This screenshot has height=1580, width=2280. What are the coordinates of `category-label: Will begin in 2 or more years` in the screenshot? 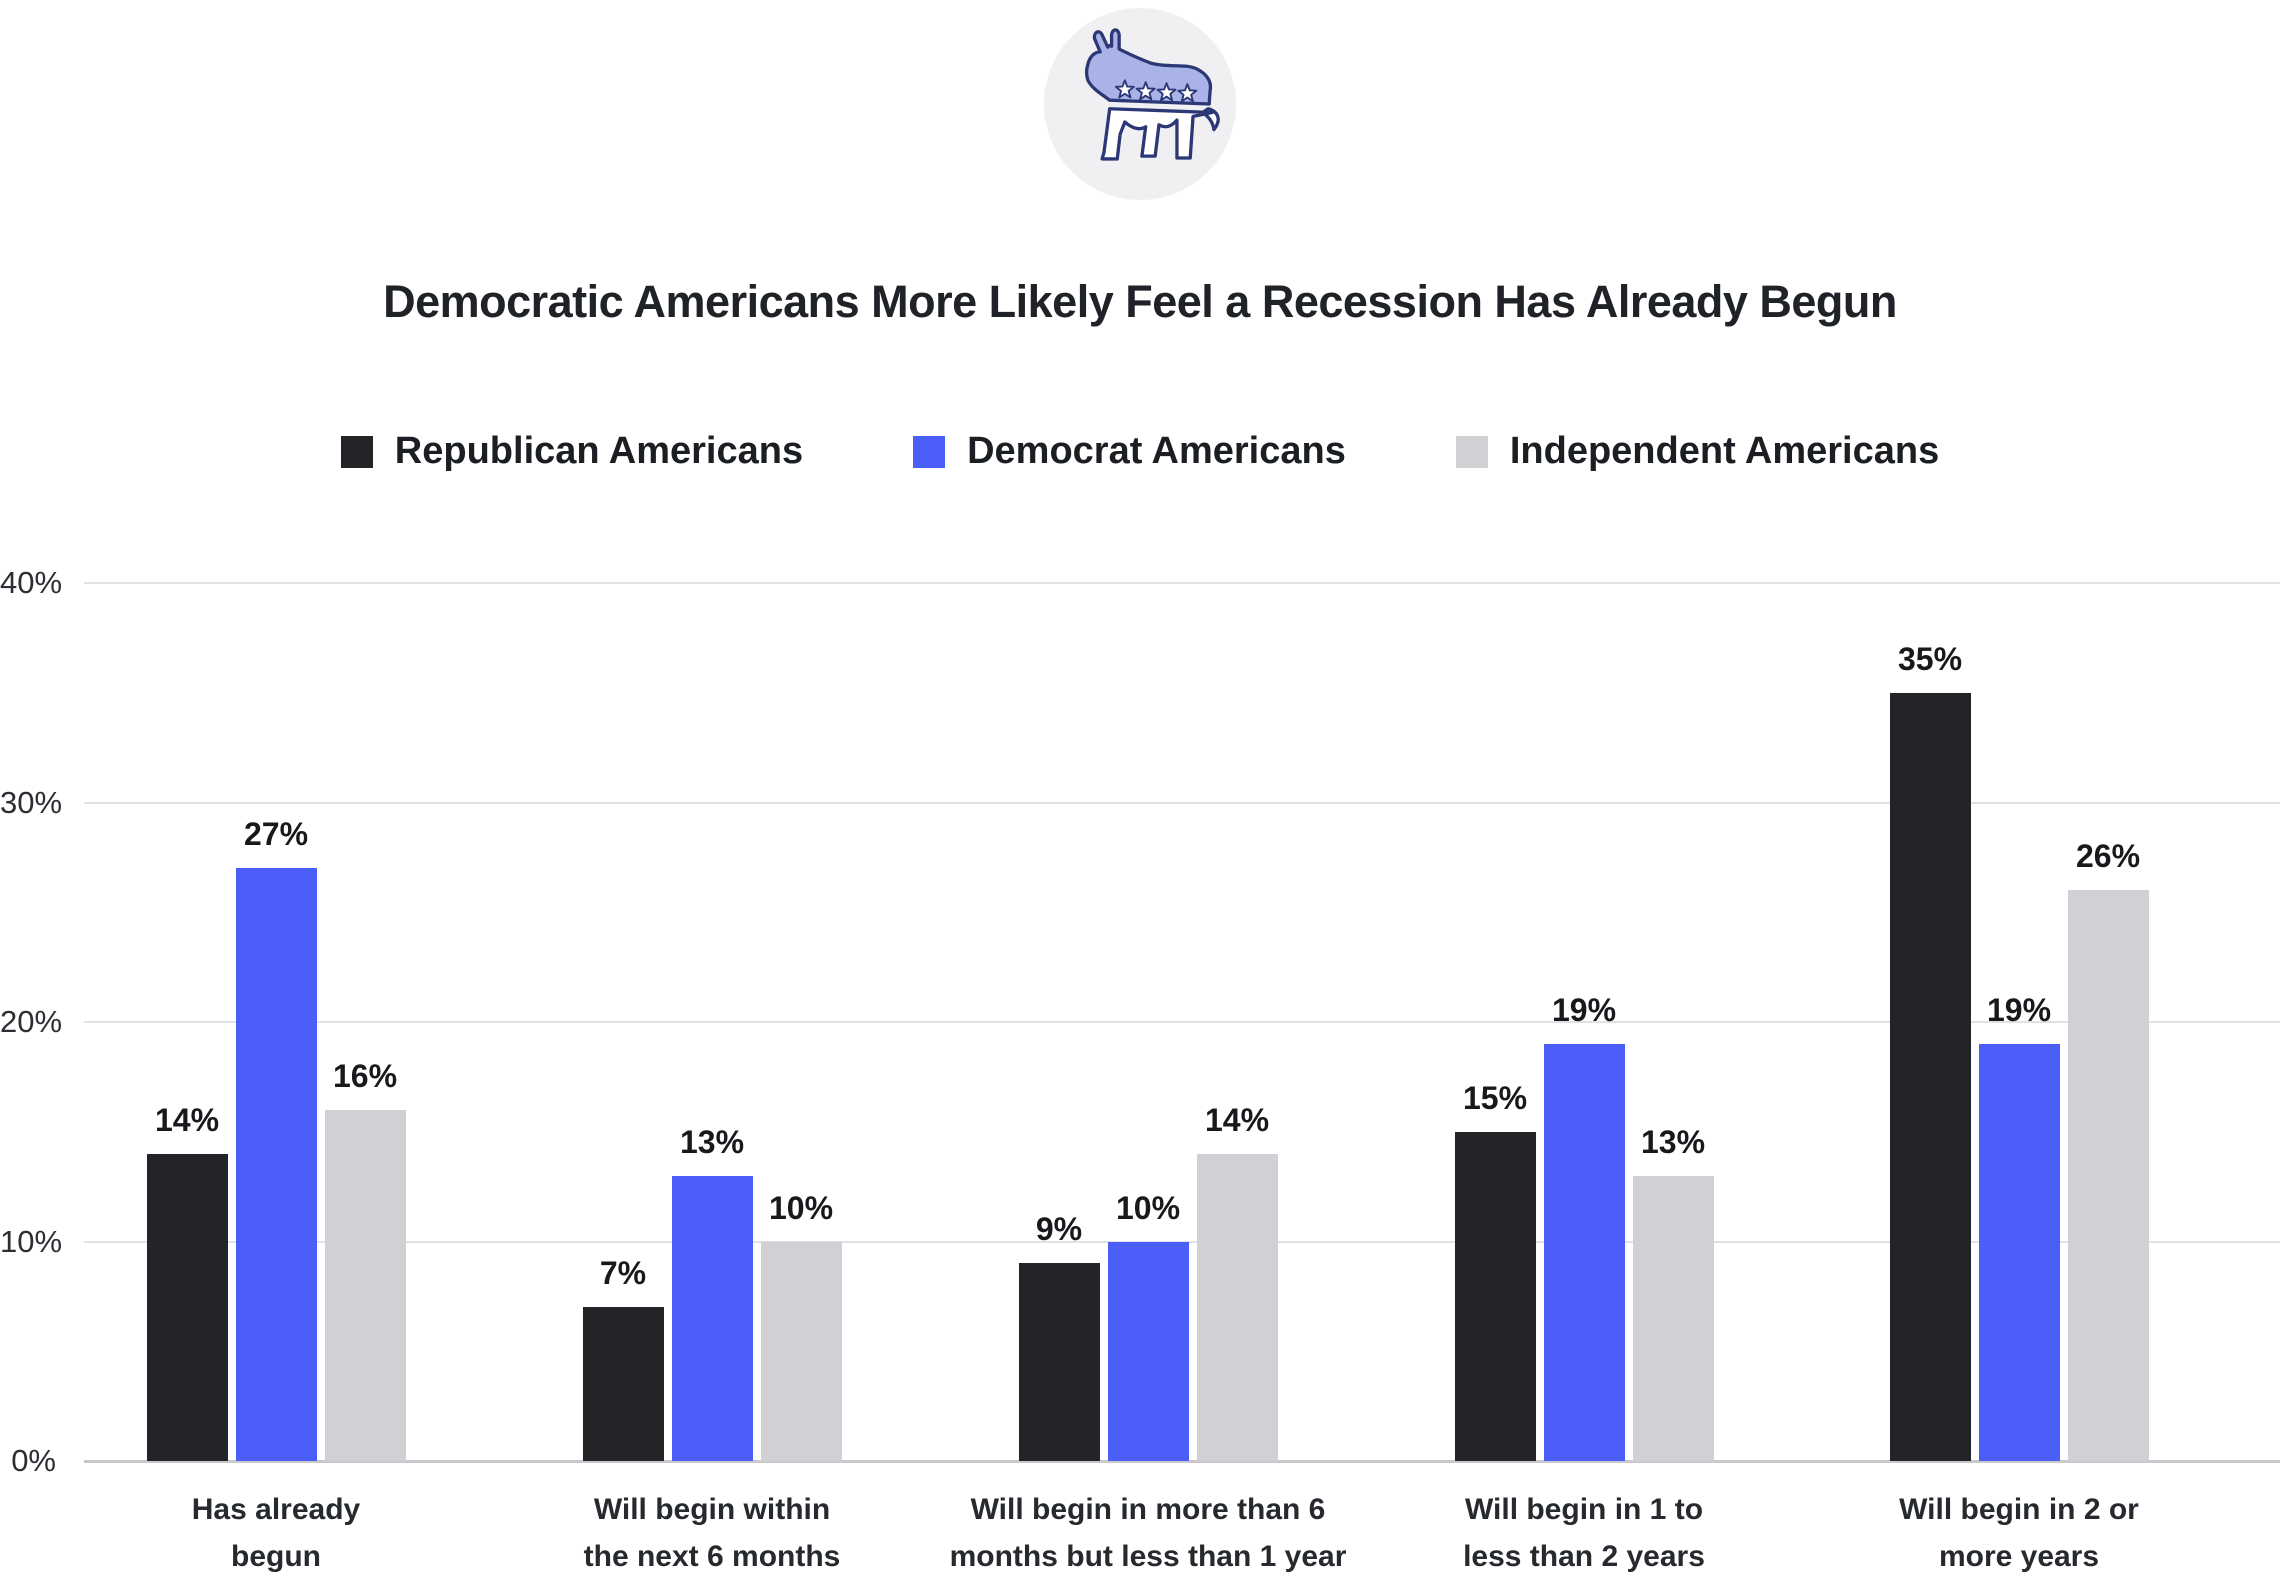 It's located at (2009, 1533).